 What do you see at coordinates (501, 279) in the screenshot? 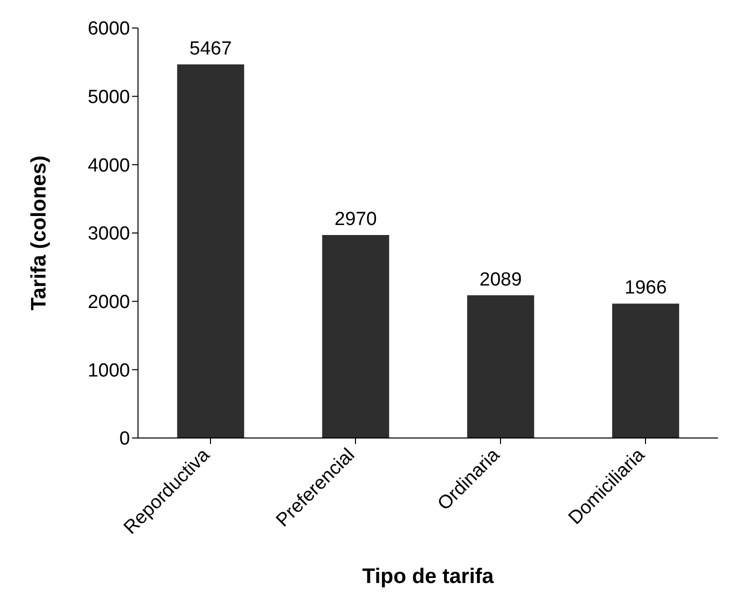
I see `data-label: 2089` at bounding box center [501, 279].